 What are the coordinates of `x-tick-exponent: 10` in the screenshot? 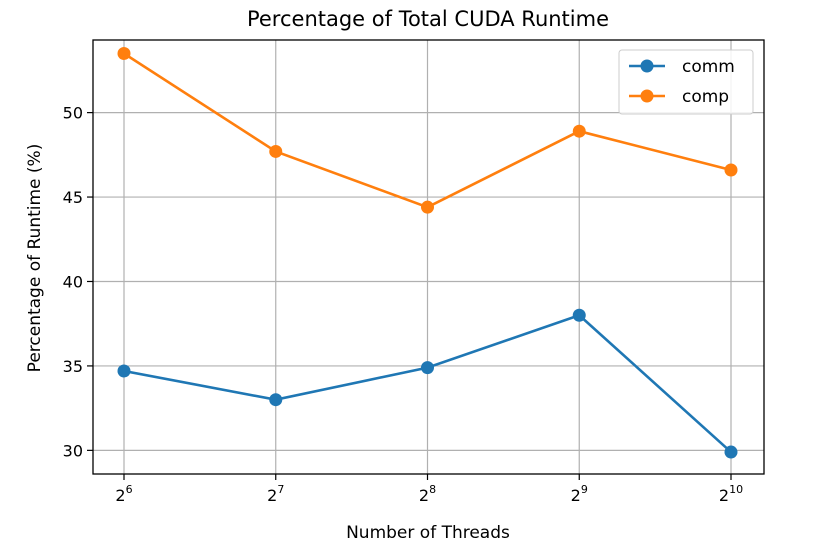 It's located at (736, 489).